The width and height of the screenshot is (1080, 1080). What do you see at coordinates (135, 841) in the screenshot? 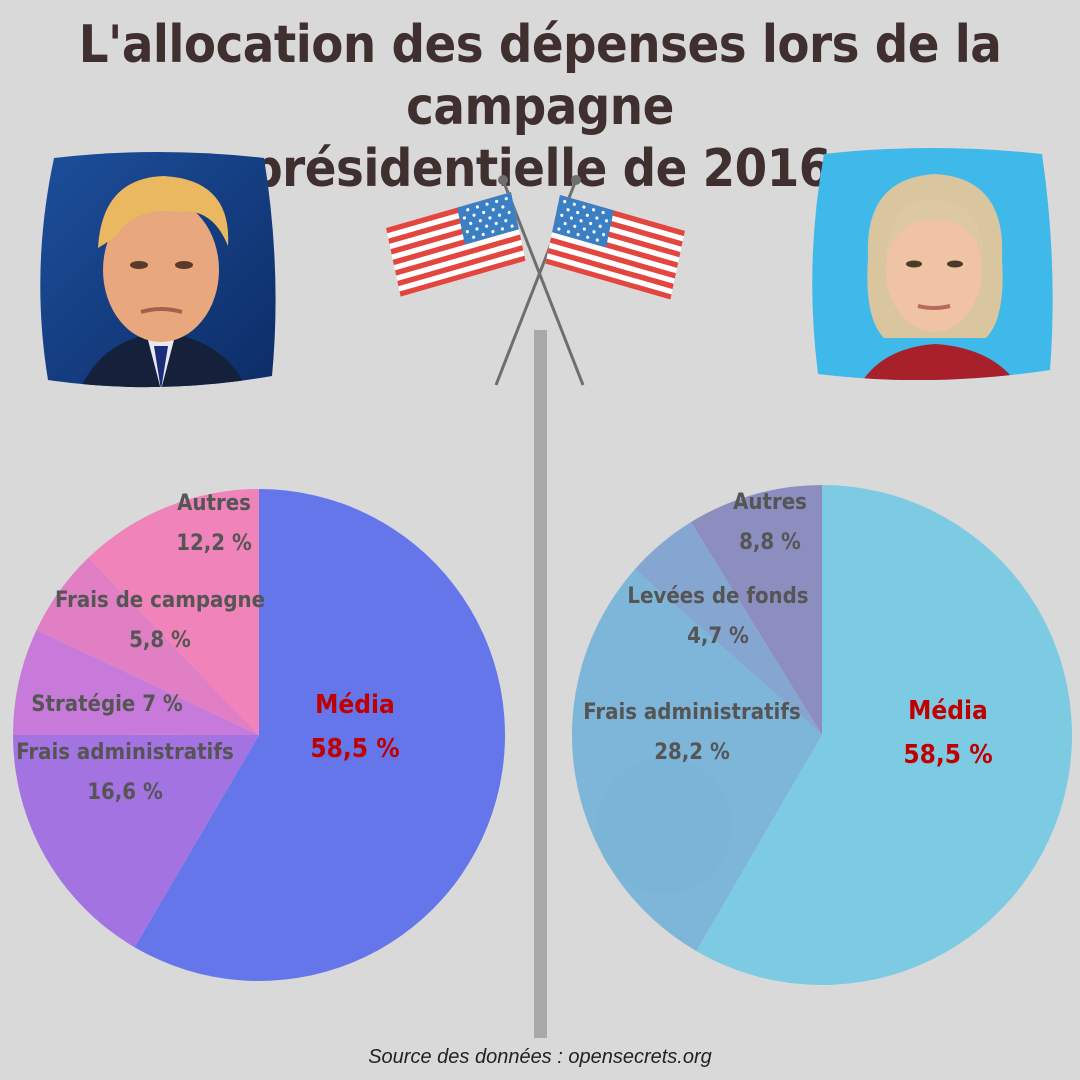
I see `pie-left-slice-frais-administratifs` at bounding box center [135, 841].